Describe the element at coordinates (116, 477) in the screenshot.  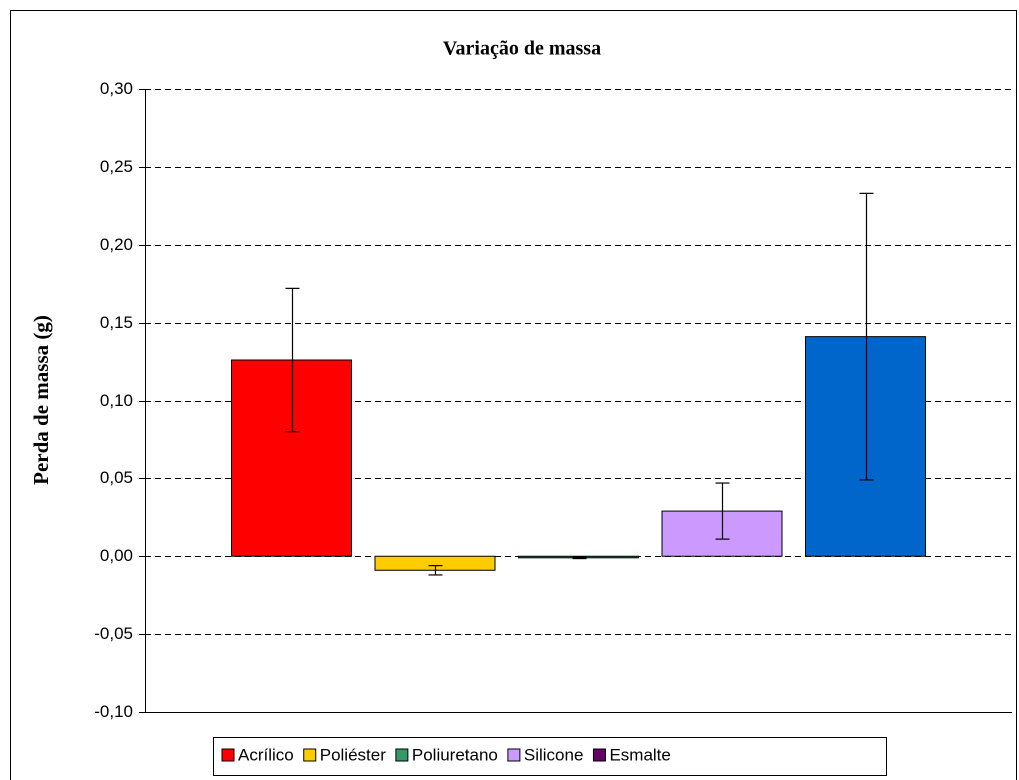
I see `y-tick-label: 0,05` at that location.